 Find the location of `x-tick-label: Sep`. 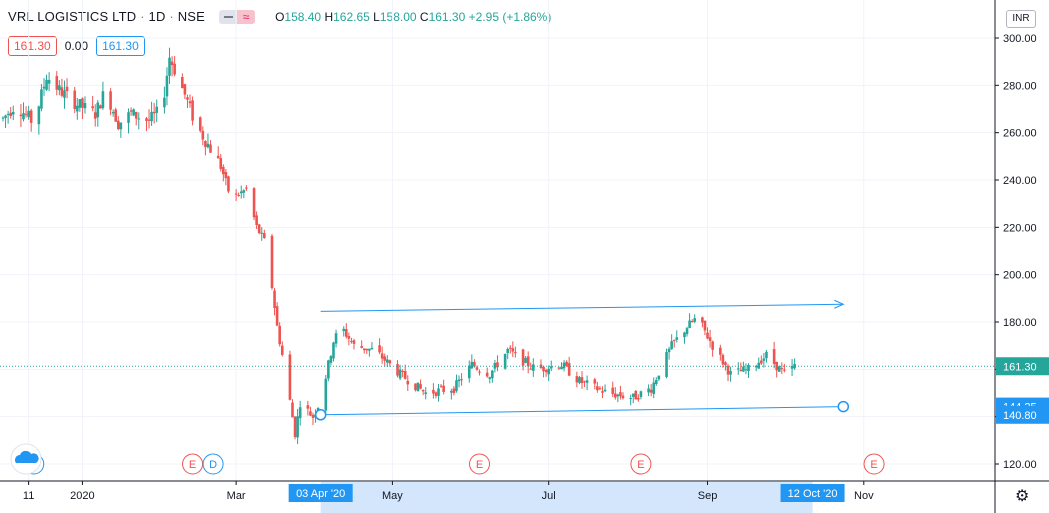

x-tick-label: Sep is located at coordinates (708, 496).